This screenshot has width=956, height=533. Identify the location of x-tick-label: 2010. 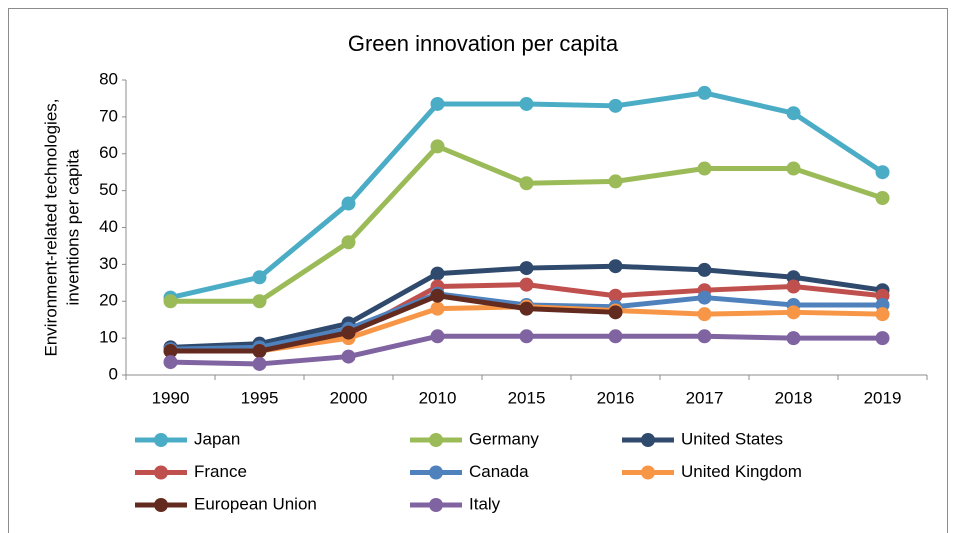
(438, 397).